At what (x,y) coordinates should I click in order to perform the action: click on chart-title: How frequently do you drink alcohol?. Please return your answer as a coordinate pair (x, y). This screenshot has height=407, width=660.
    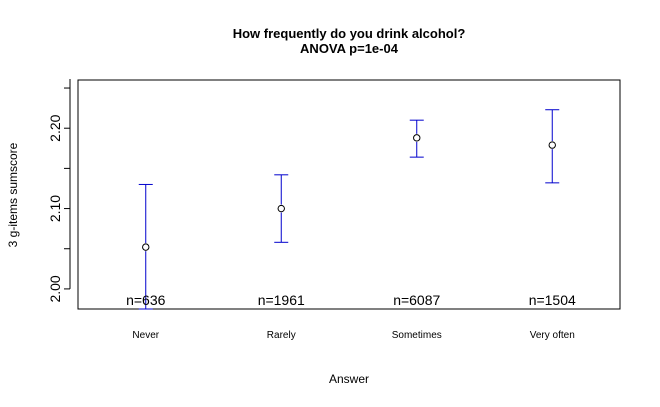
    Looking at the image, I should click on (349, 33).